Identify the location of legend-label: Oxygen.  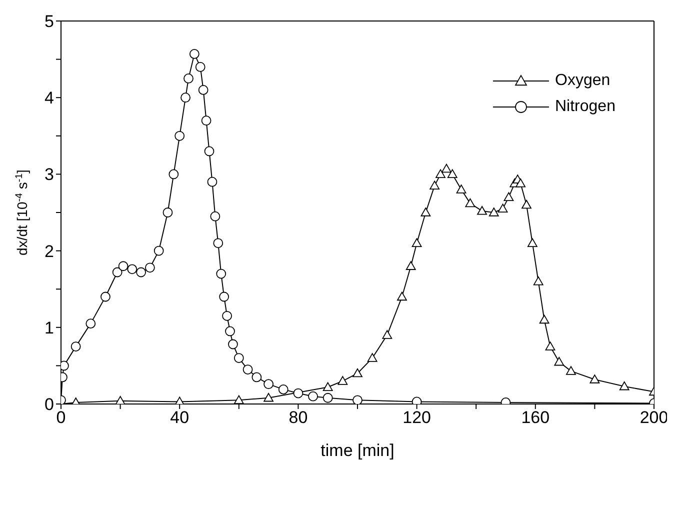
(582, 81).